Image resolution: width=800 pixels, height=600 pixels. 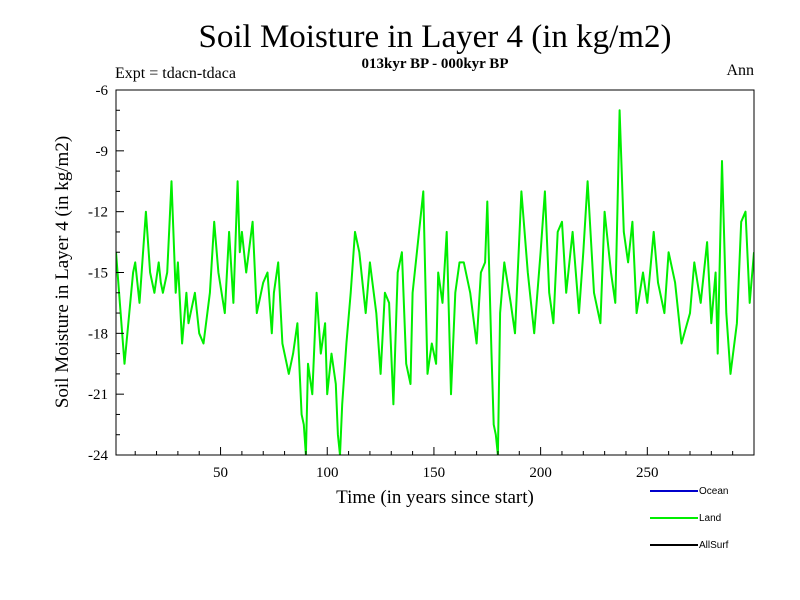 What do you see at coordinates (98, 213) in the screenshot?
I see `y-tick-label: -12` at bounding box center [98, 213].